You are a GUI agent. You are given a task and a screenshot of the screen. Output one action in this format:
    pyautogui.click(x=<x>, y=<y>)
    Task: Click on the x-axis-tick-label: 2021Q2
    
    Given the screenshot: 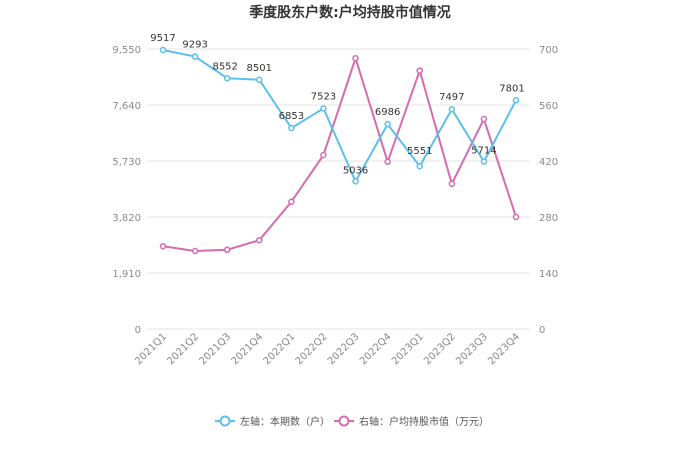 What is the action you would take?
    pyautogui.click(x=183, y=349)
    